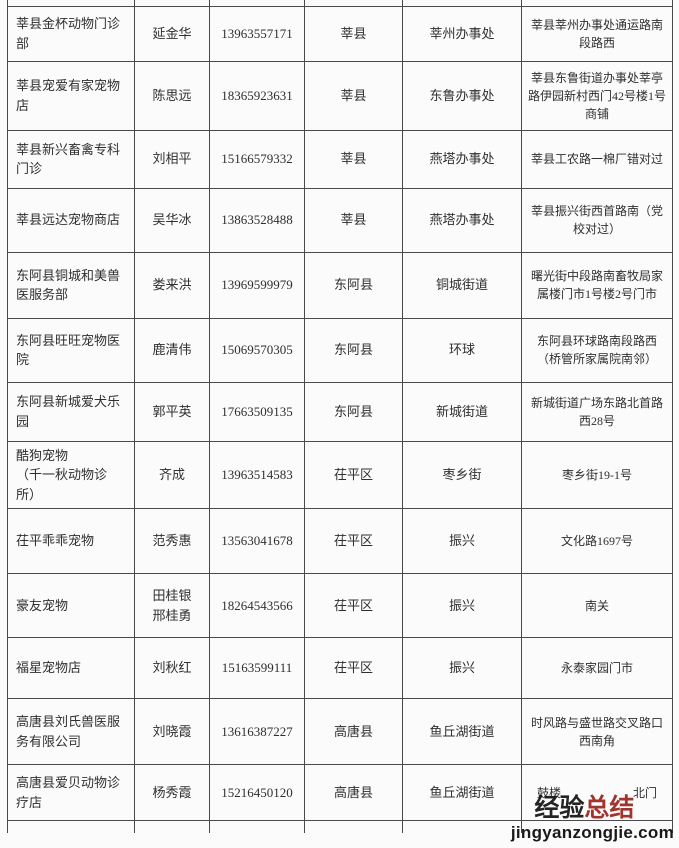 Image resolution: width=679 pixels, height=848 pixels. Describe the element at coordinates (597, 159) in the screenshot. I see `address-cell: 莘县工农路一棉厂错对过` at that location.